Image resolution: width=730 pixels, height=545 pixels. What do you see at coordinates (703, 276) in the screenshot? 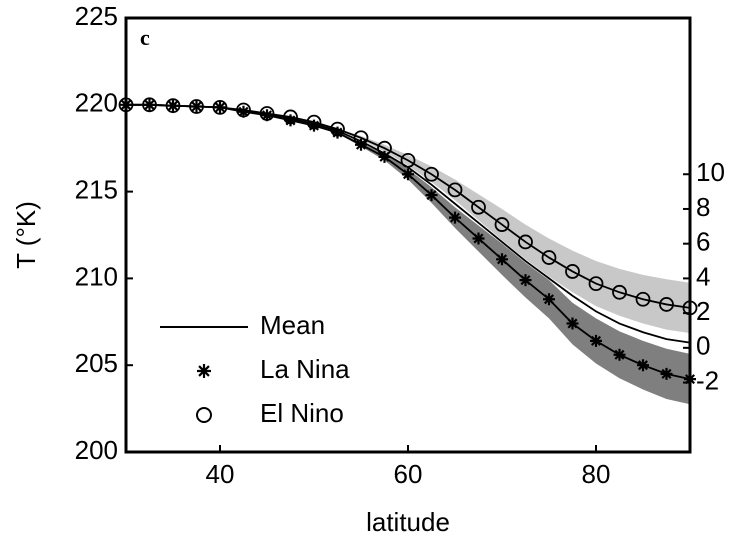
I see `y2-tick-label: 4` at bounding box center [703, 276].